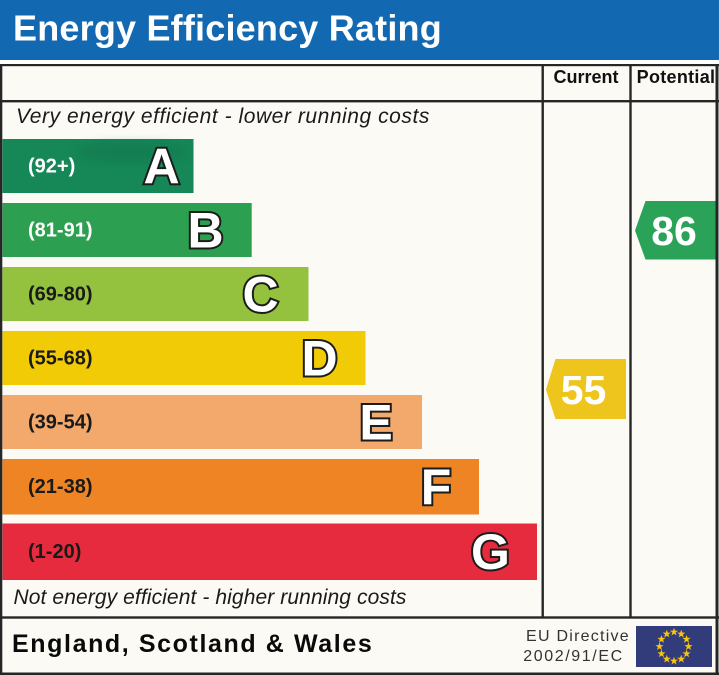 Image resolution: width=719 pixels, height=675 pixels. What do you see at coordinates (60, 231) in the screenshot?
I see `svg-text: (81-91)` at bounding box center [60, 231].